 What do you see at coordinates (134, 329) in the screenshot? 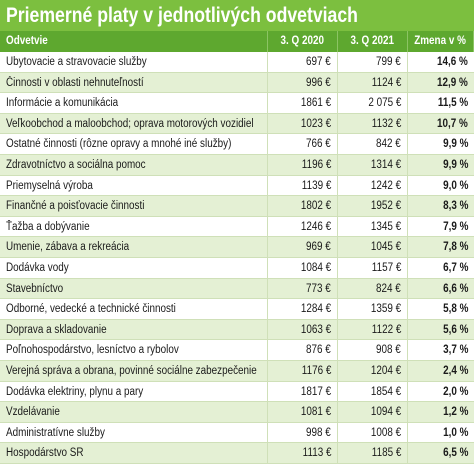
I see `table-cell: Doprava a skladovanie` at bounding box center [134, 329].